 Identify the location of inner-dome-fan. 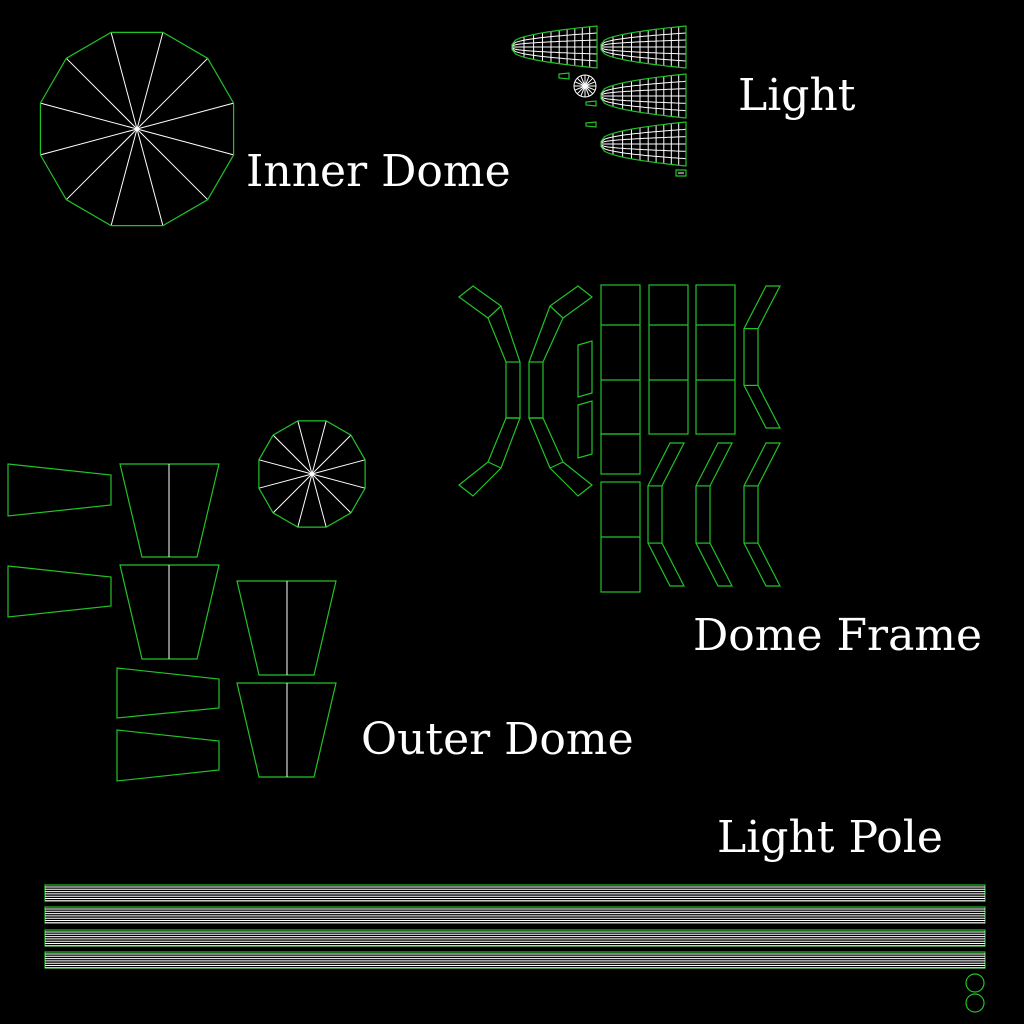
(137, 129).